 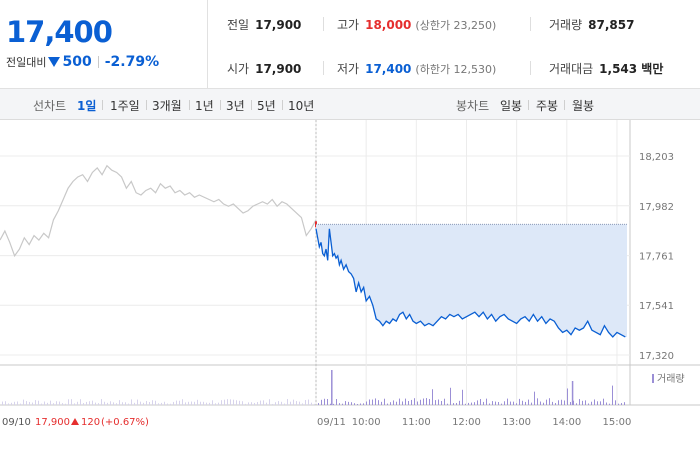 What do you see at coordinates (235, 106) in the screenshot?
I see `tab-3years: 3년` at bounding box center [235, 106].